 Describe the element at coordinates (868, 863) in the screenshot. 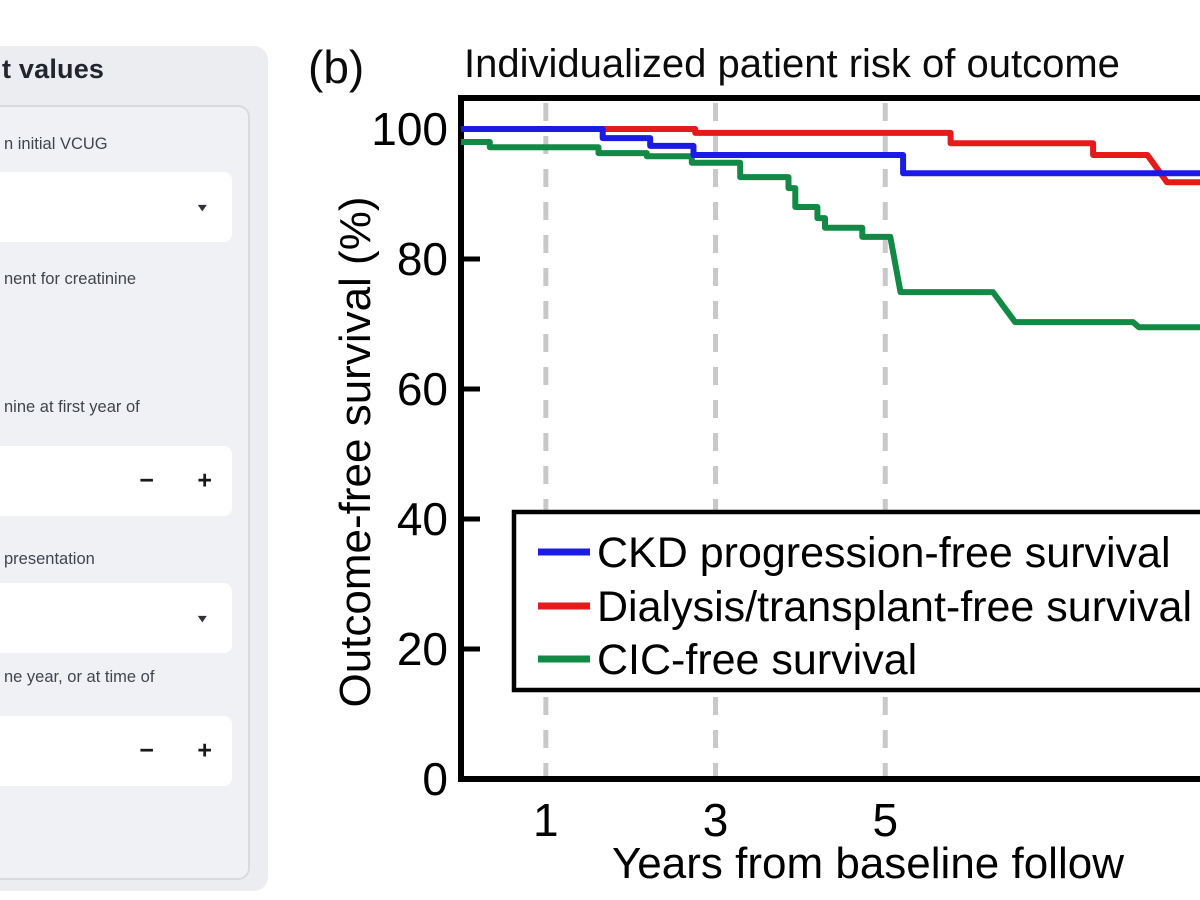

I see `x-axis-label: Years from baseline follow` at that location.